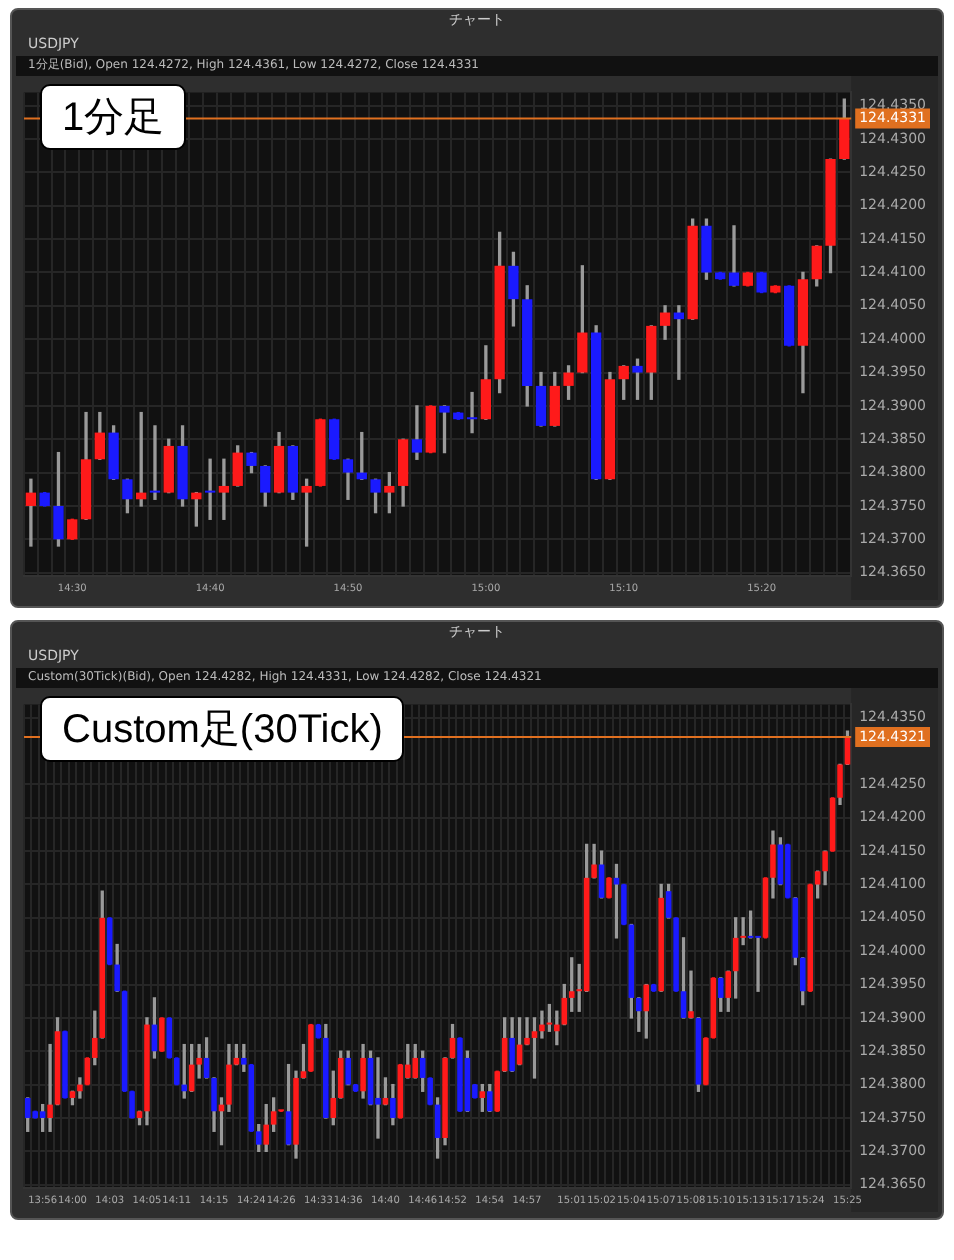 The width and height of the screenshot is (954, 1260). I want to click on chart-title: 1分足, so click(113, 117).